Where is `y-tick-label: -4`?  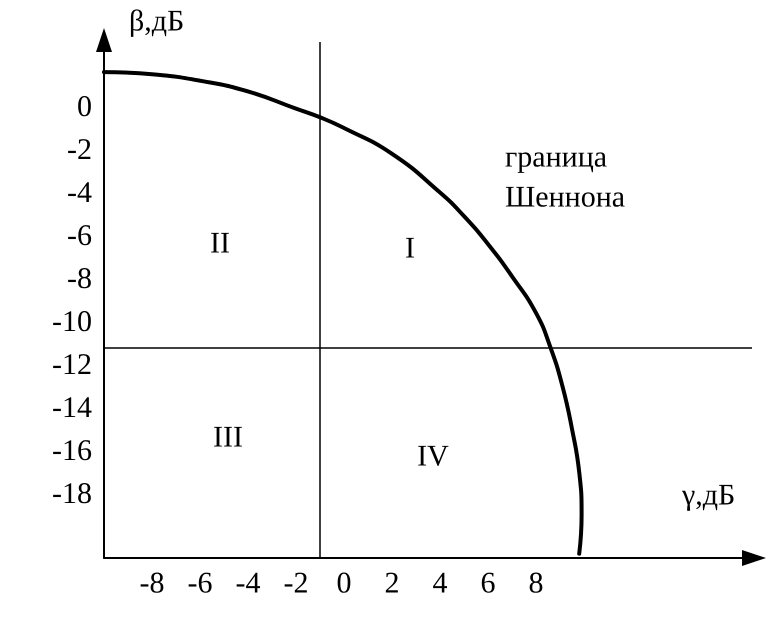
y-tick-label: -4 is located at coordinates (79, 192).